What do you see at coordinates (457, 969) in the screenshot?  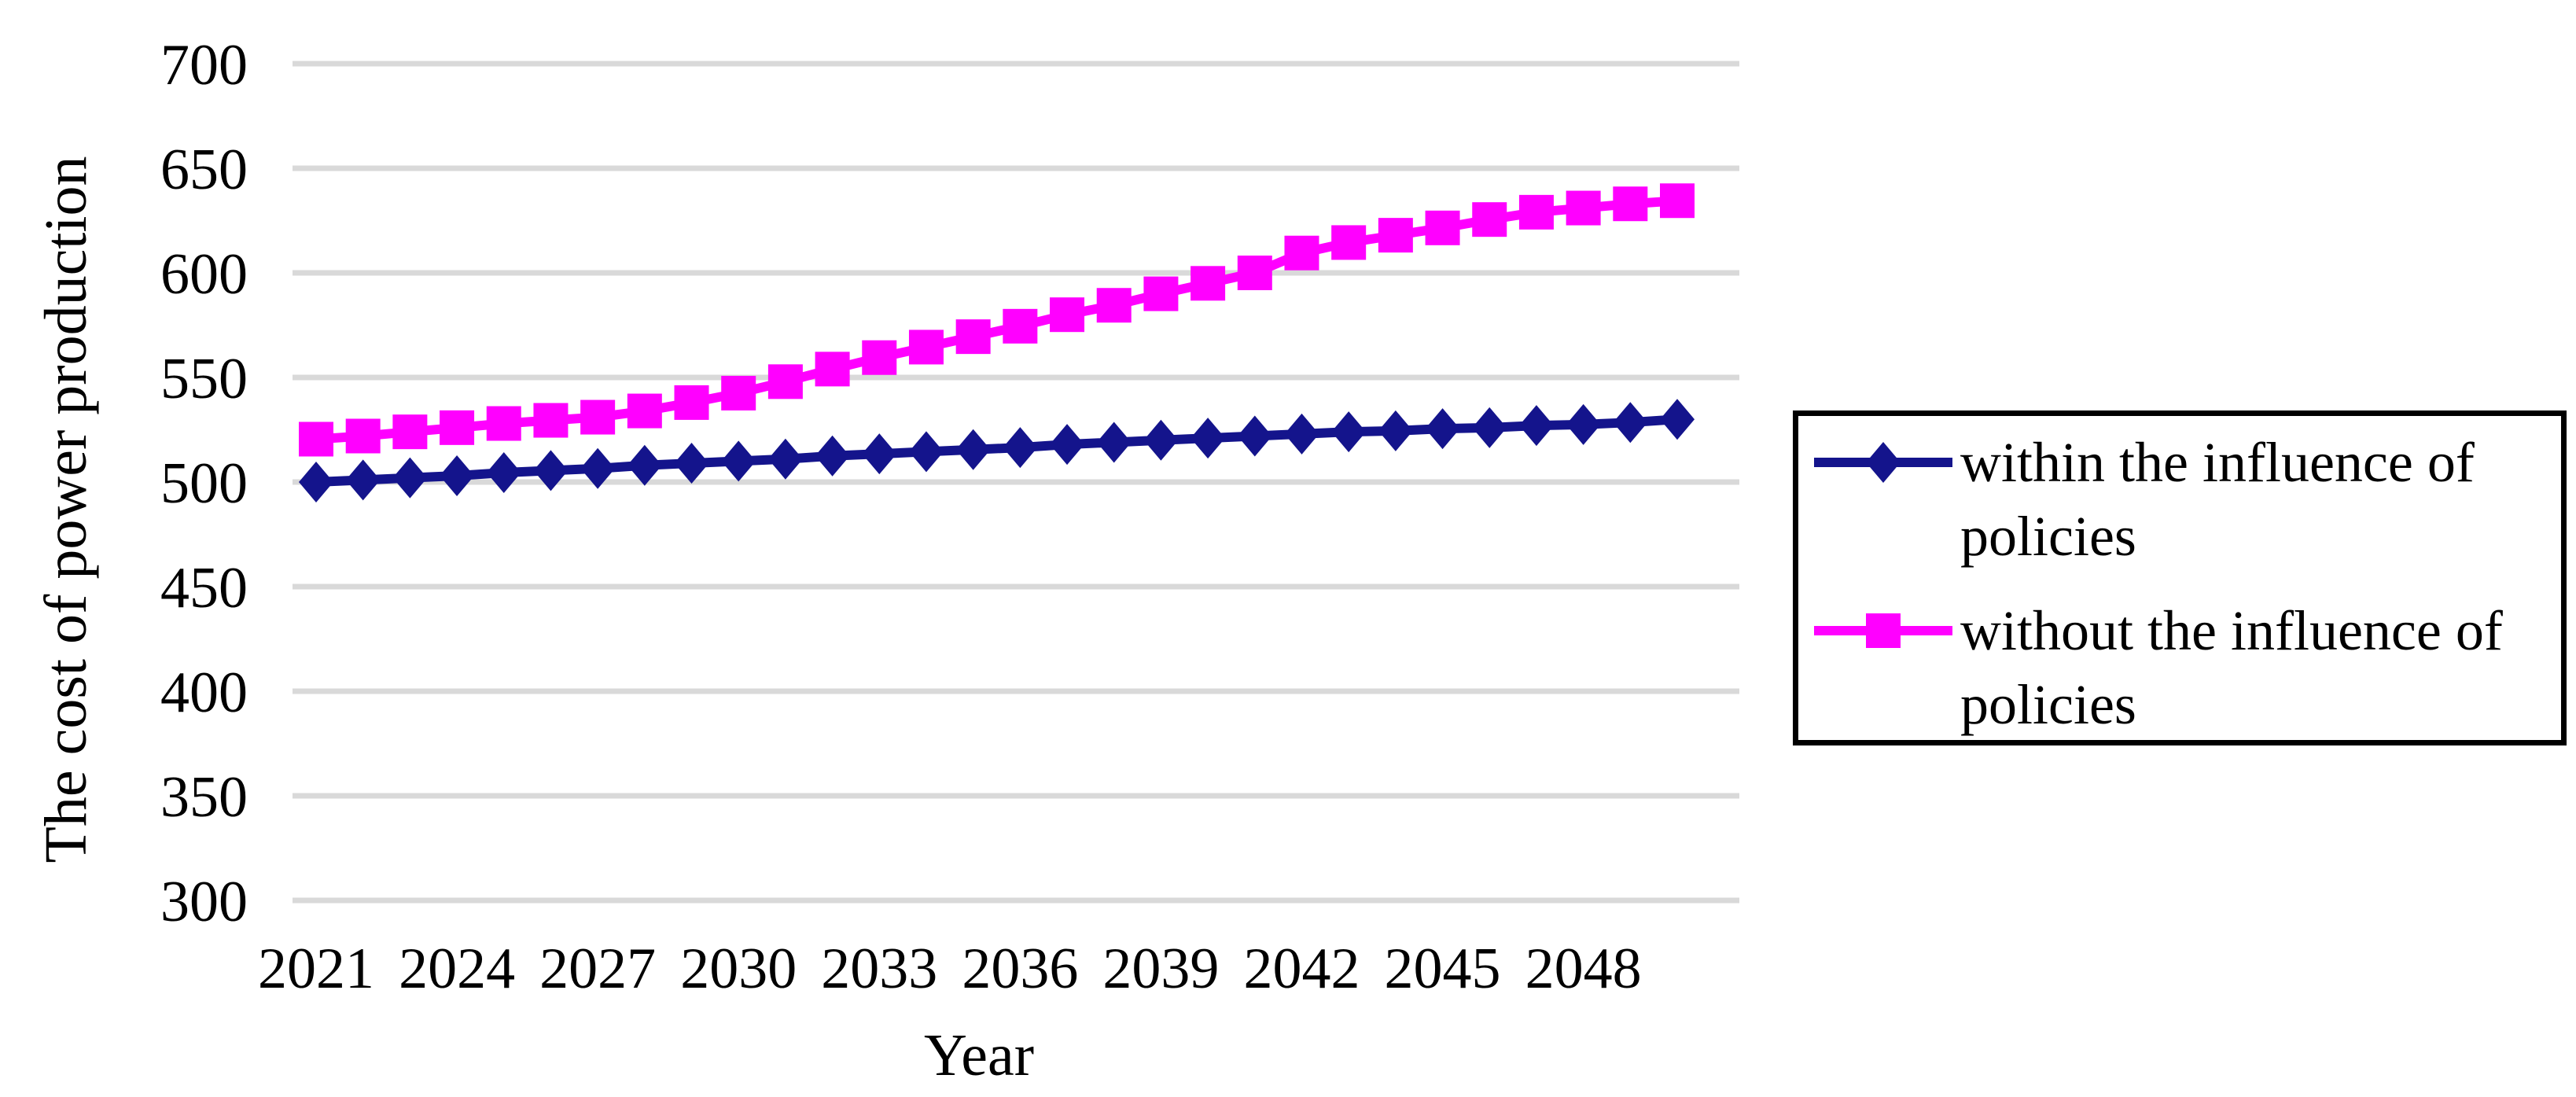 I see `x-tick-label: 2024` at bounding box center [457, 969].